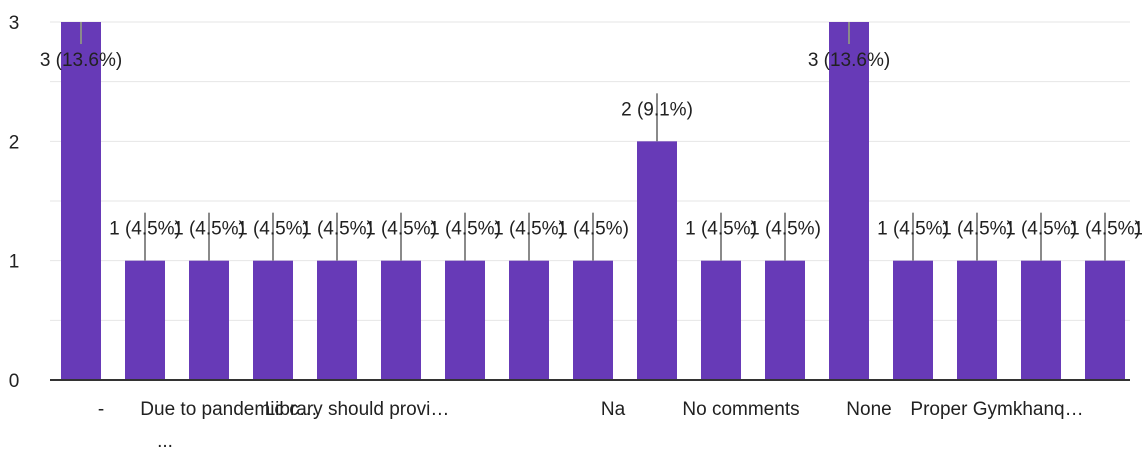 Image resolution: width=1142 pixels, height=457 pixels. What do you see at coordinates (14, 23) in the screenshot?
I see `y-tick-label: 3` at bounding box center [14, 23].